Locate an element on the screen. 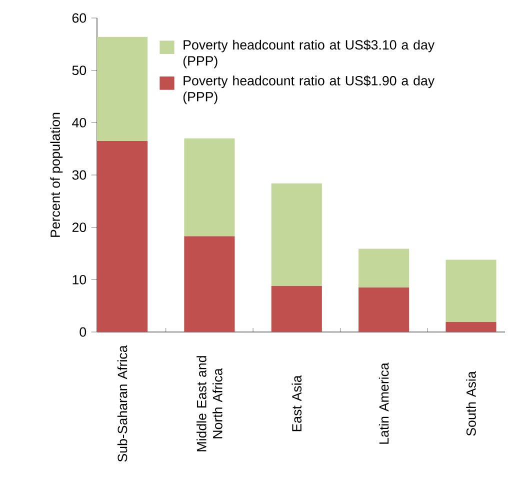  y-tick-label: 0 is located at coordinates (83, 332).